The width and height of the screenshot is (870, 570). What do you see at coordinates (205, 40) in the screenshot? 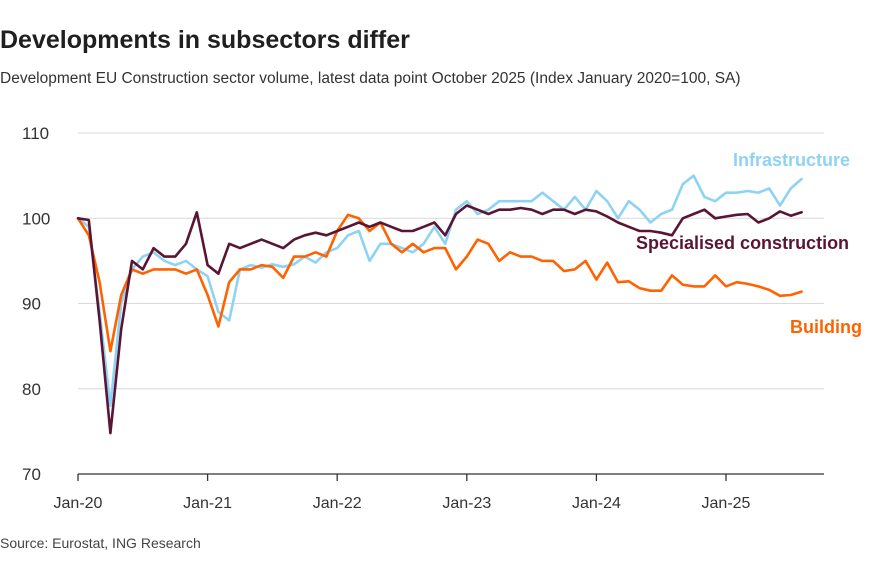
I see `chart-title: Developments in subsectors differ` at bounding box center [205, 40].